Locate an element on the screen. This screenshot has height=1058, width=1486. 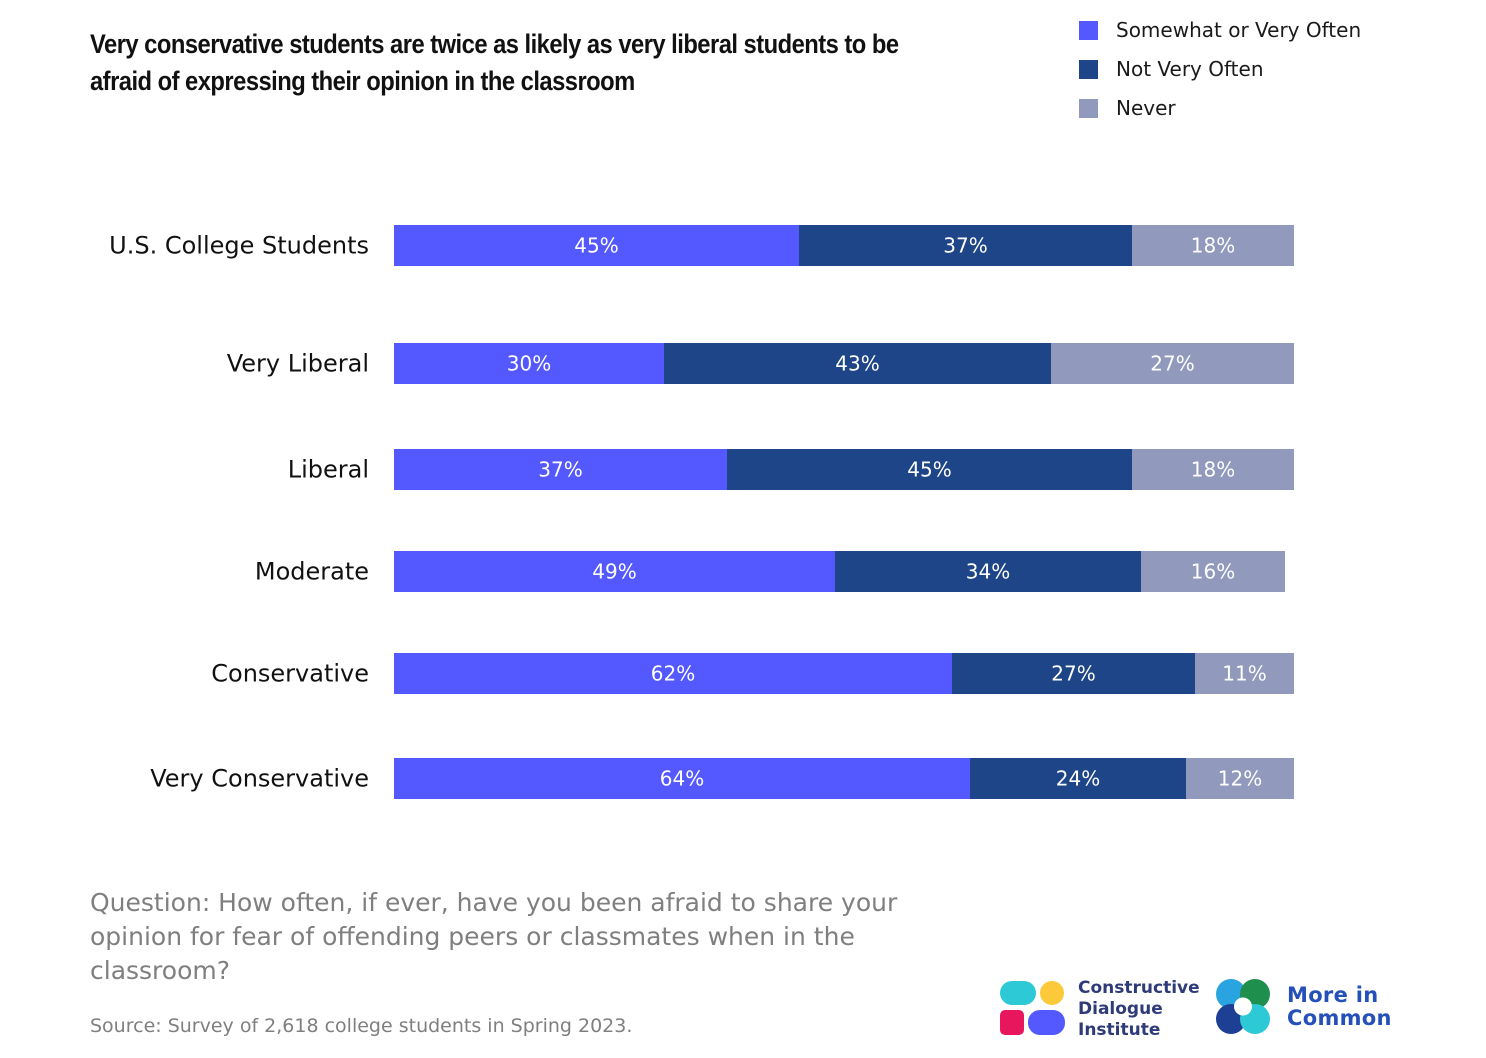
bar-very-conservative-not-very is located at coordinates (1078, 778).